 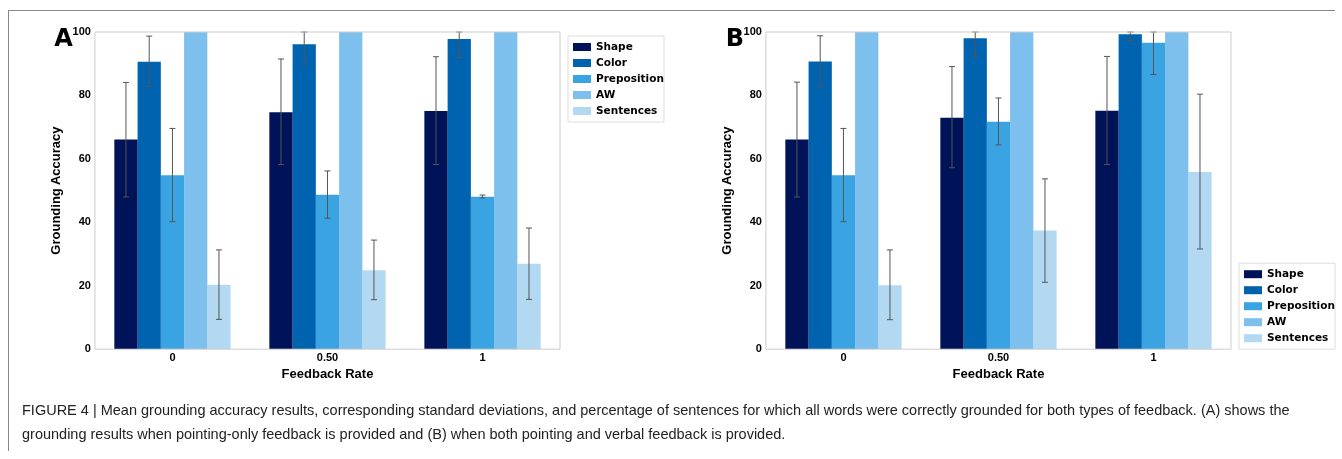 I want to click on text: B, so click(x=734, y=38).